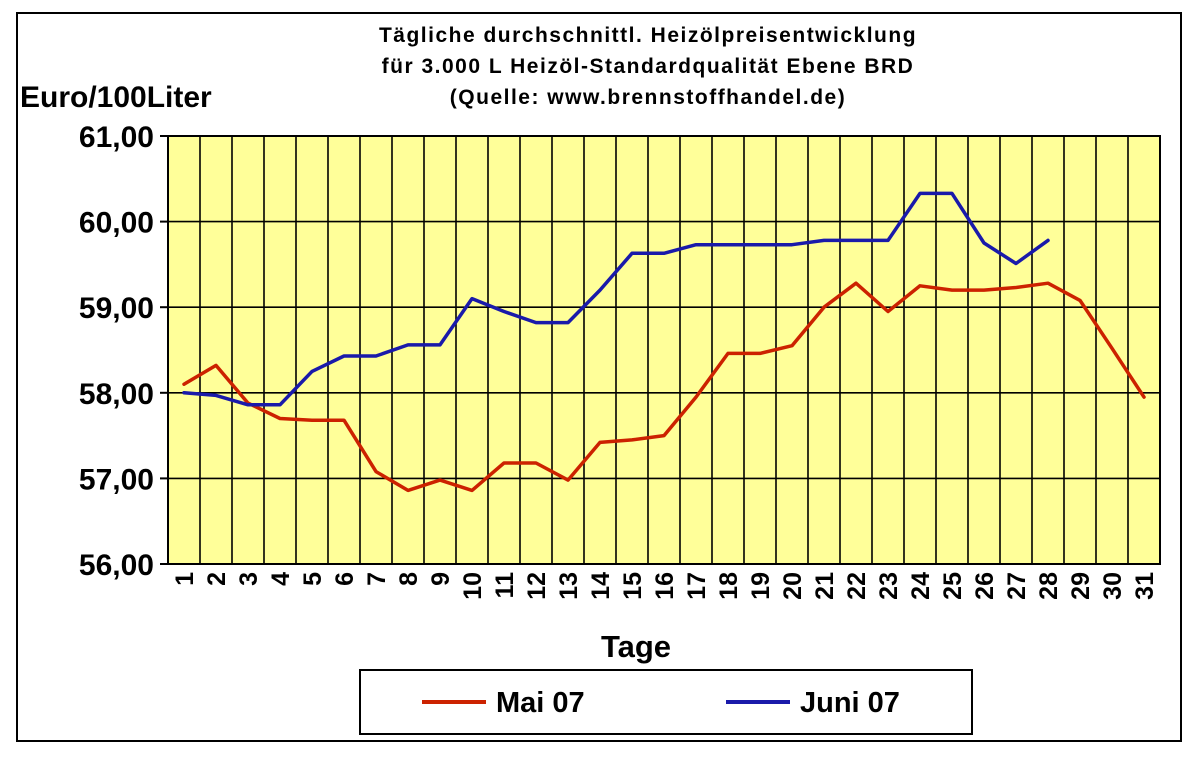 Image resolution: width=1200 pixels, height=758 pixels. I want to click on x-tick-label: 31, so click(1145, 586).